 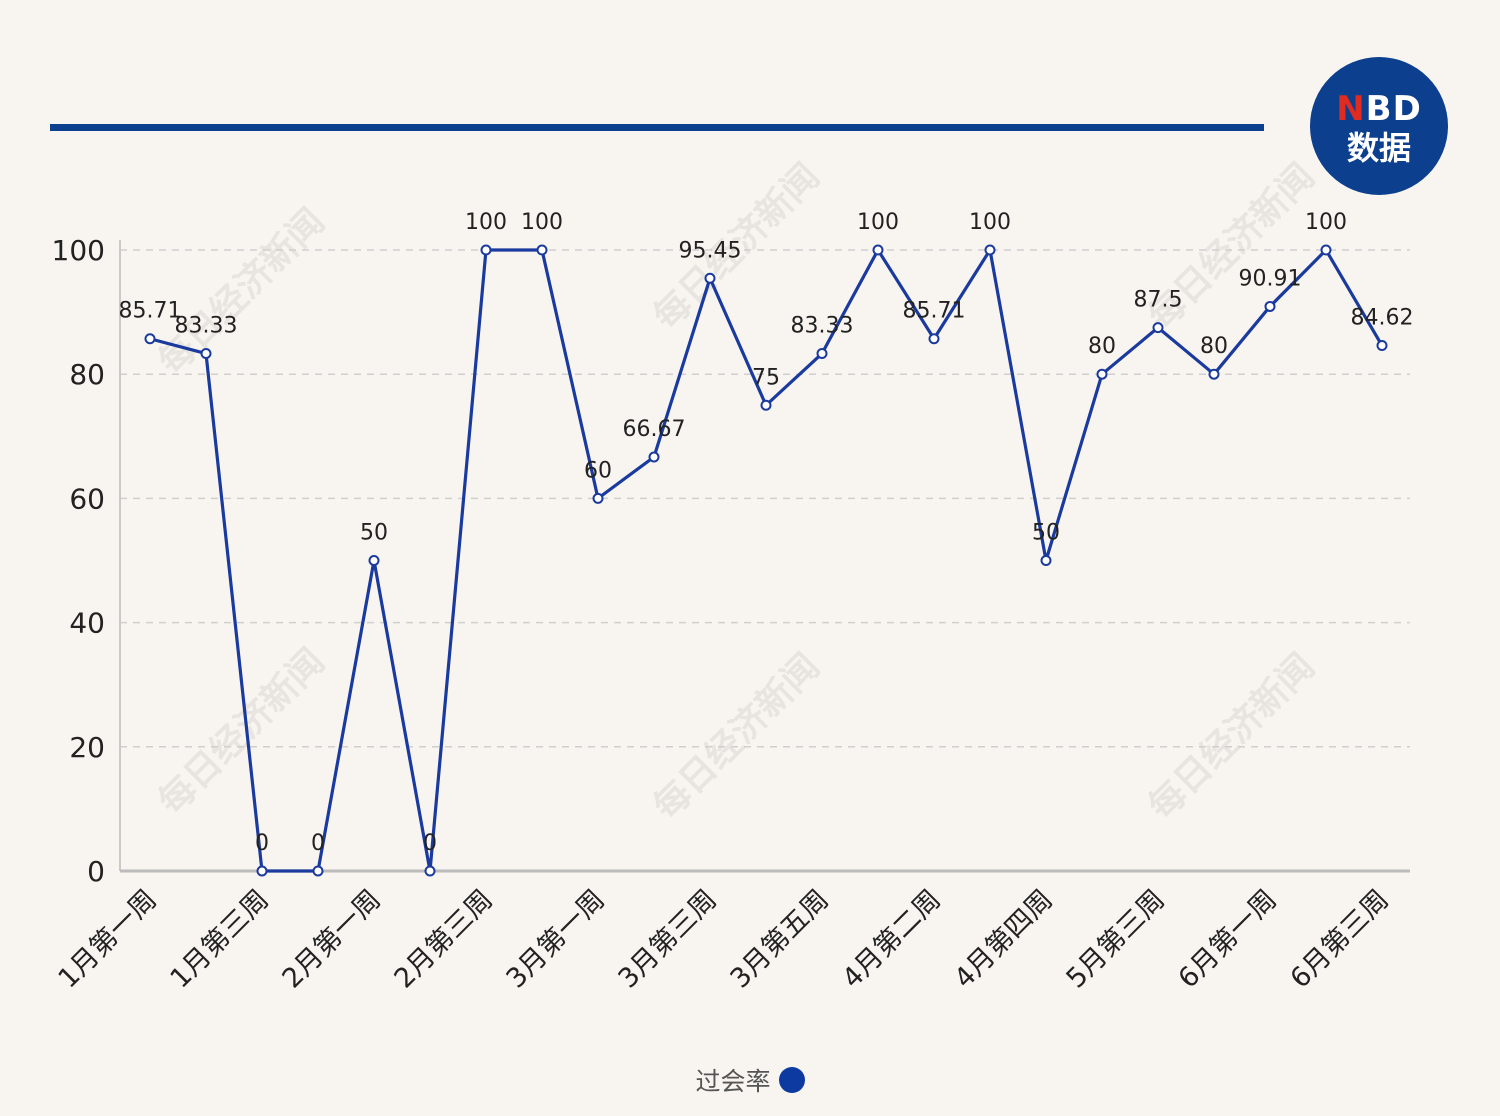 I want to click on x-tick-label: 4月第二周, so click(x=892, y=939).